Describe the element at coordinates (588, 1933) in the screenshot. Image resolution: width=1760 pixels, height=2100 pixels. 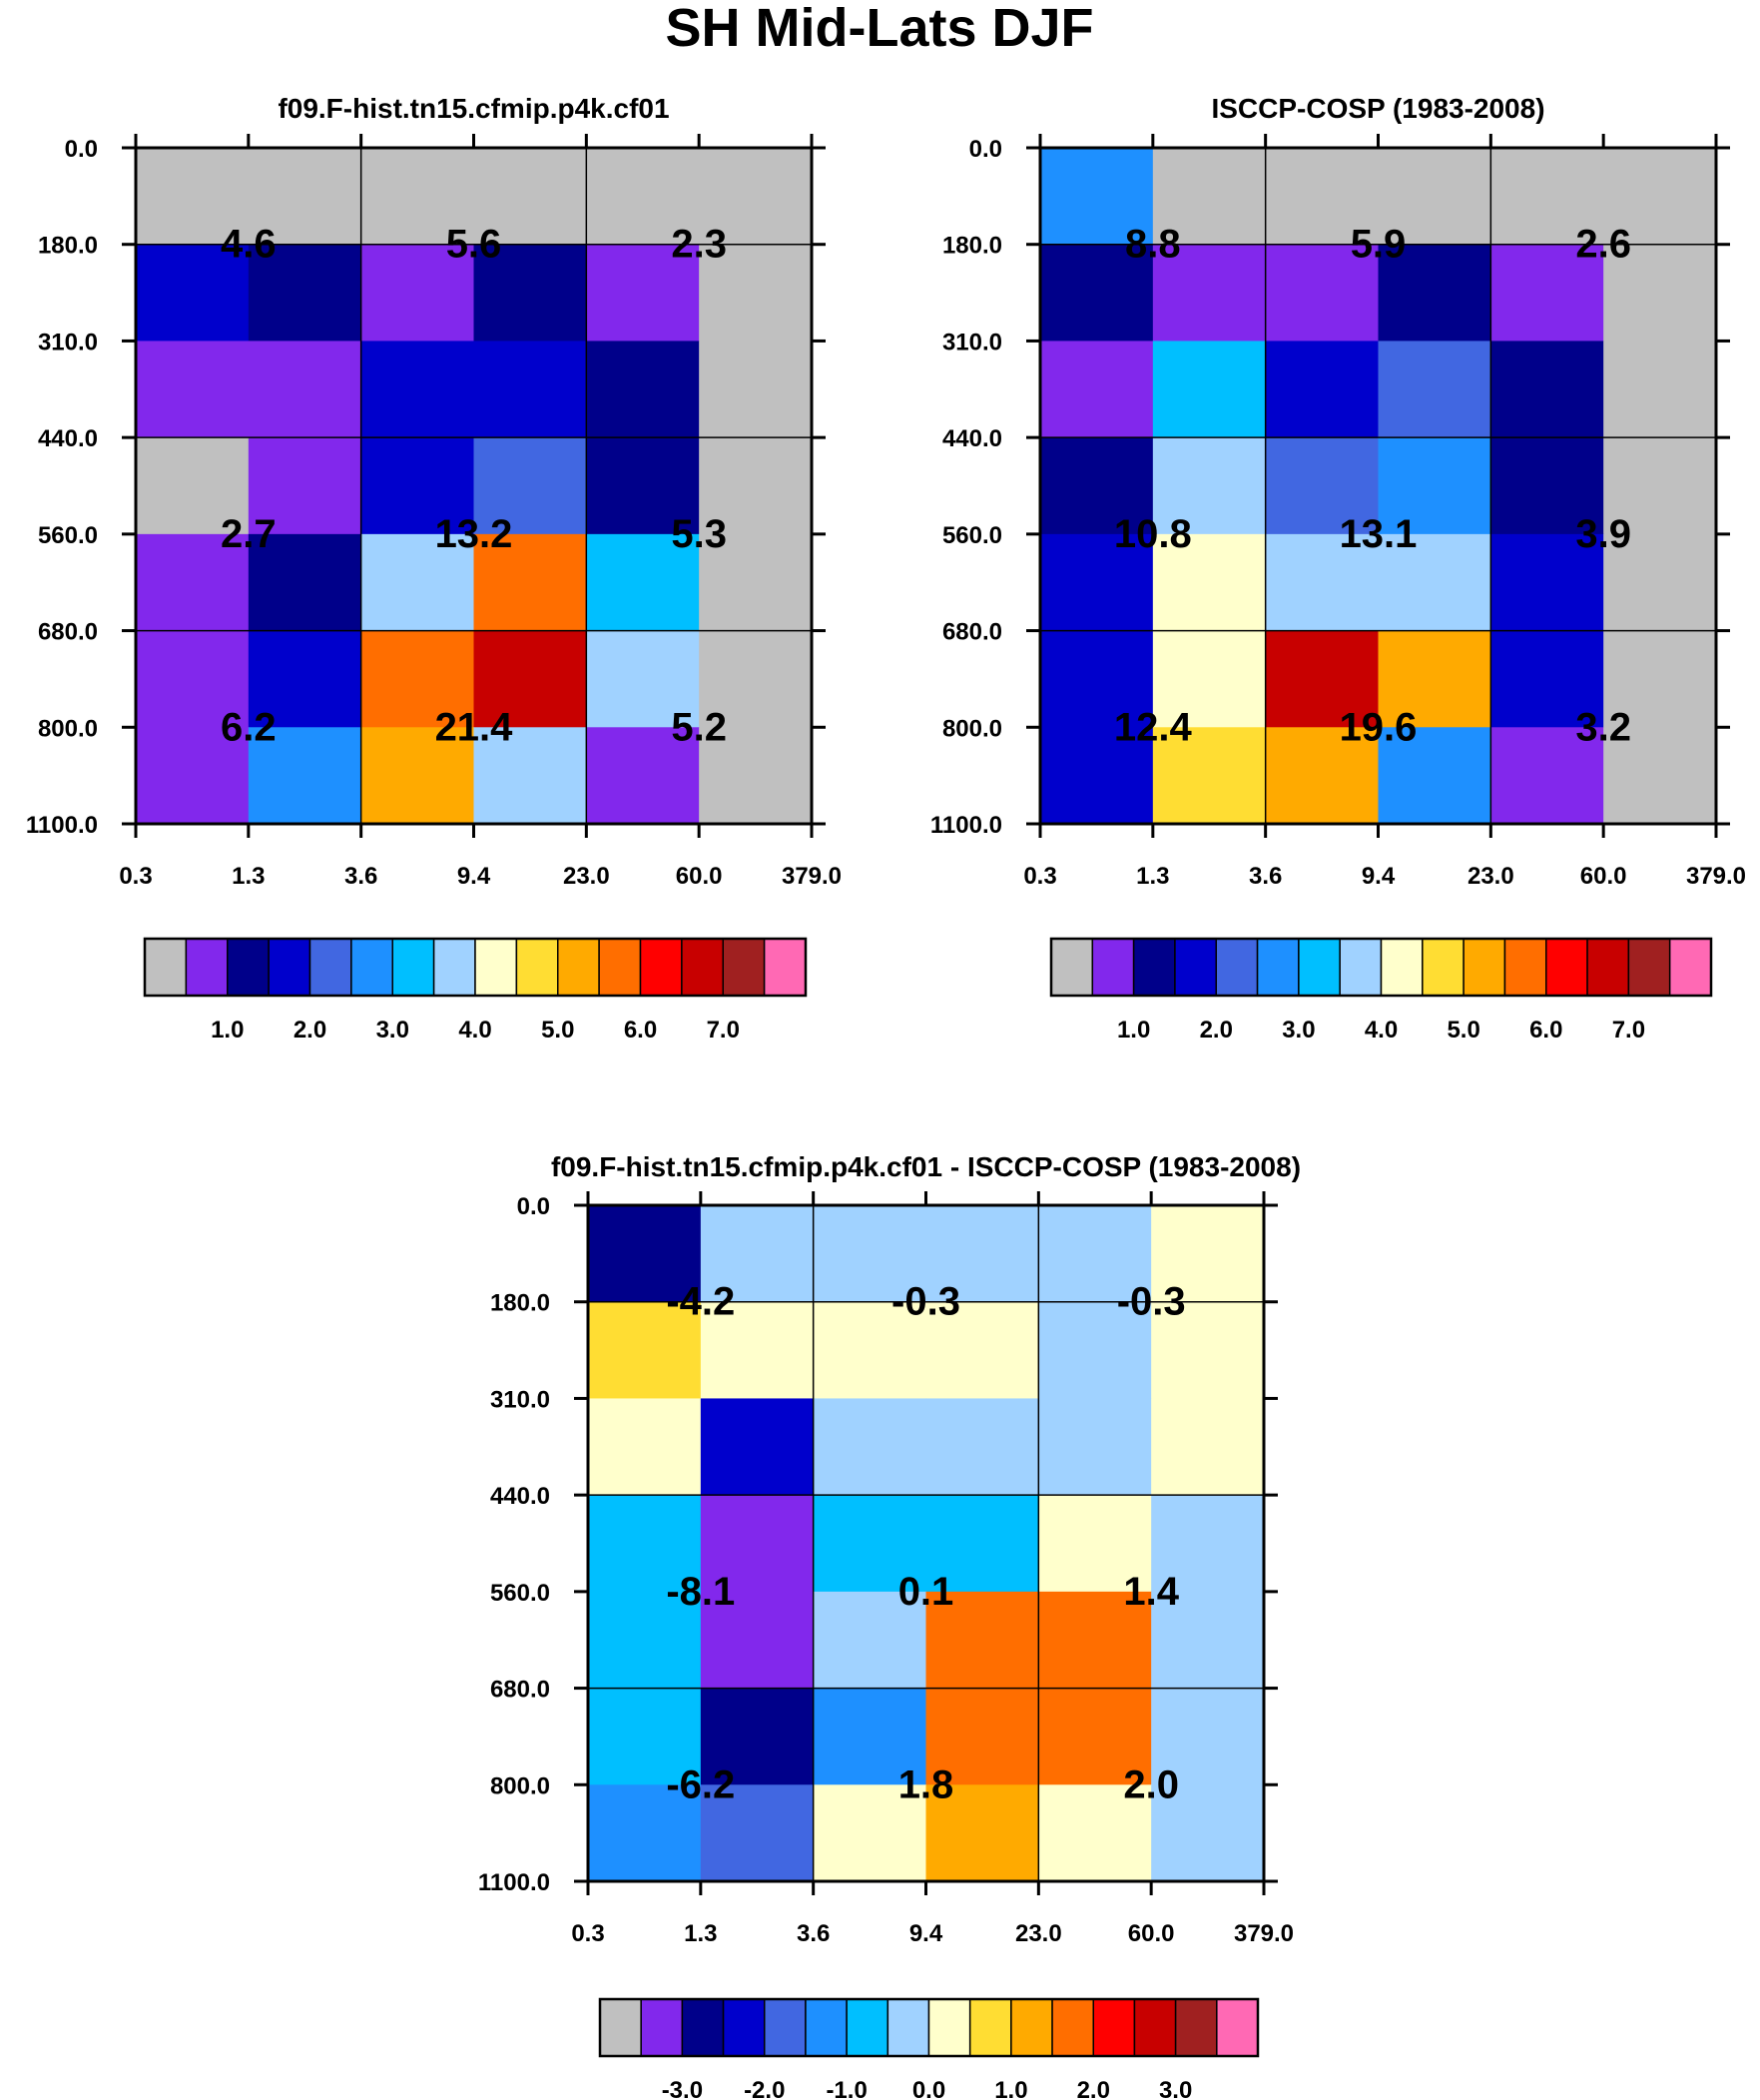
I see `x-tick-label: 0.3` at that location.